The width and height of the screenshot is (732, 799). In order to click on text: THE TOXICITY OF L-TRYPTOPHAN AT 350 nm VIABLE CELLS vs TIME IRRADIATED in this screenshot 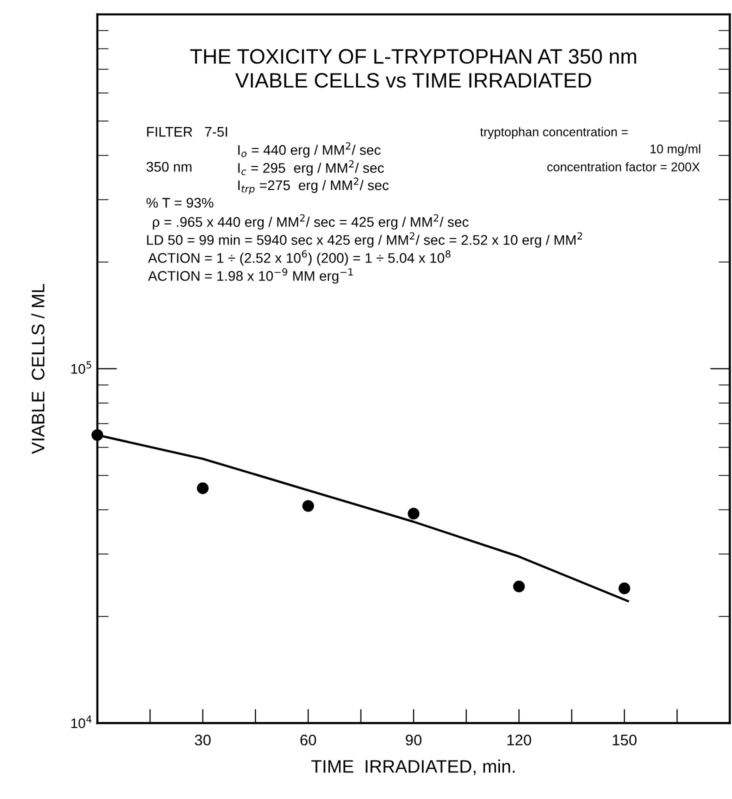, I will do `click(413, 68)`.